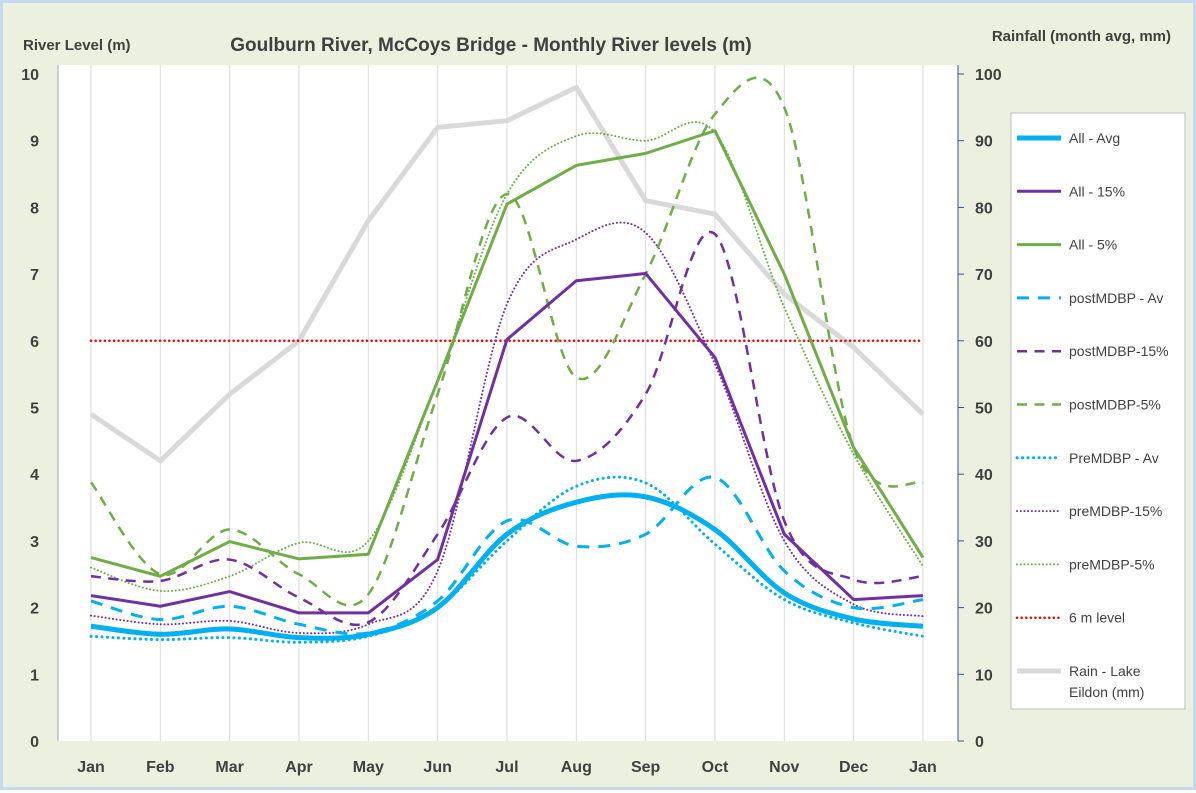  Describe the element at coordinates (984, 342) in the screenshot. I see `y2-tick-label: 60` at that location.